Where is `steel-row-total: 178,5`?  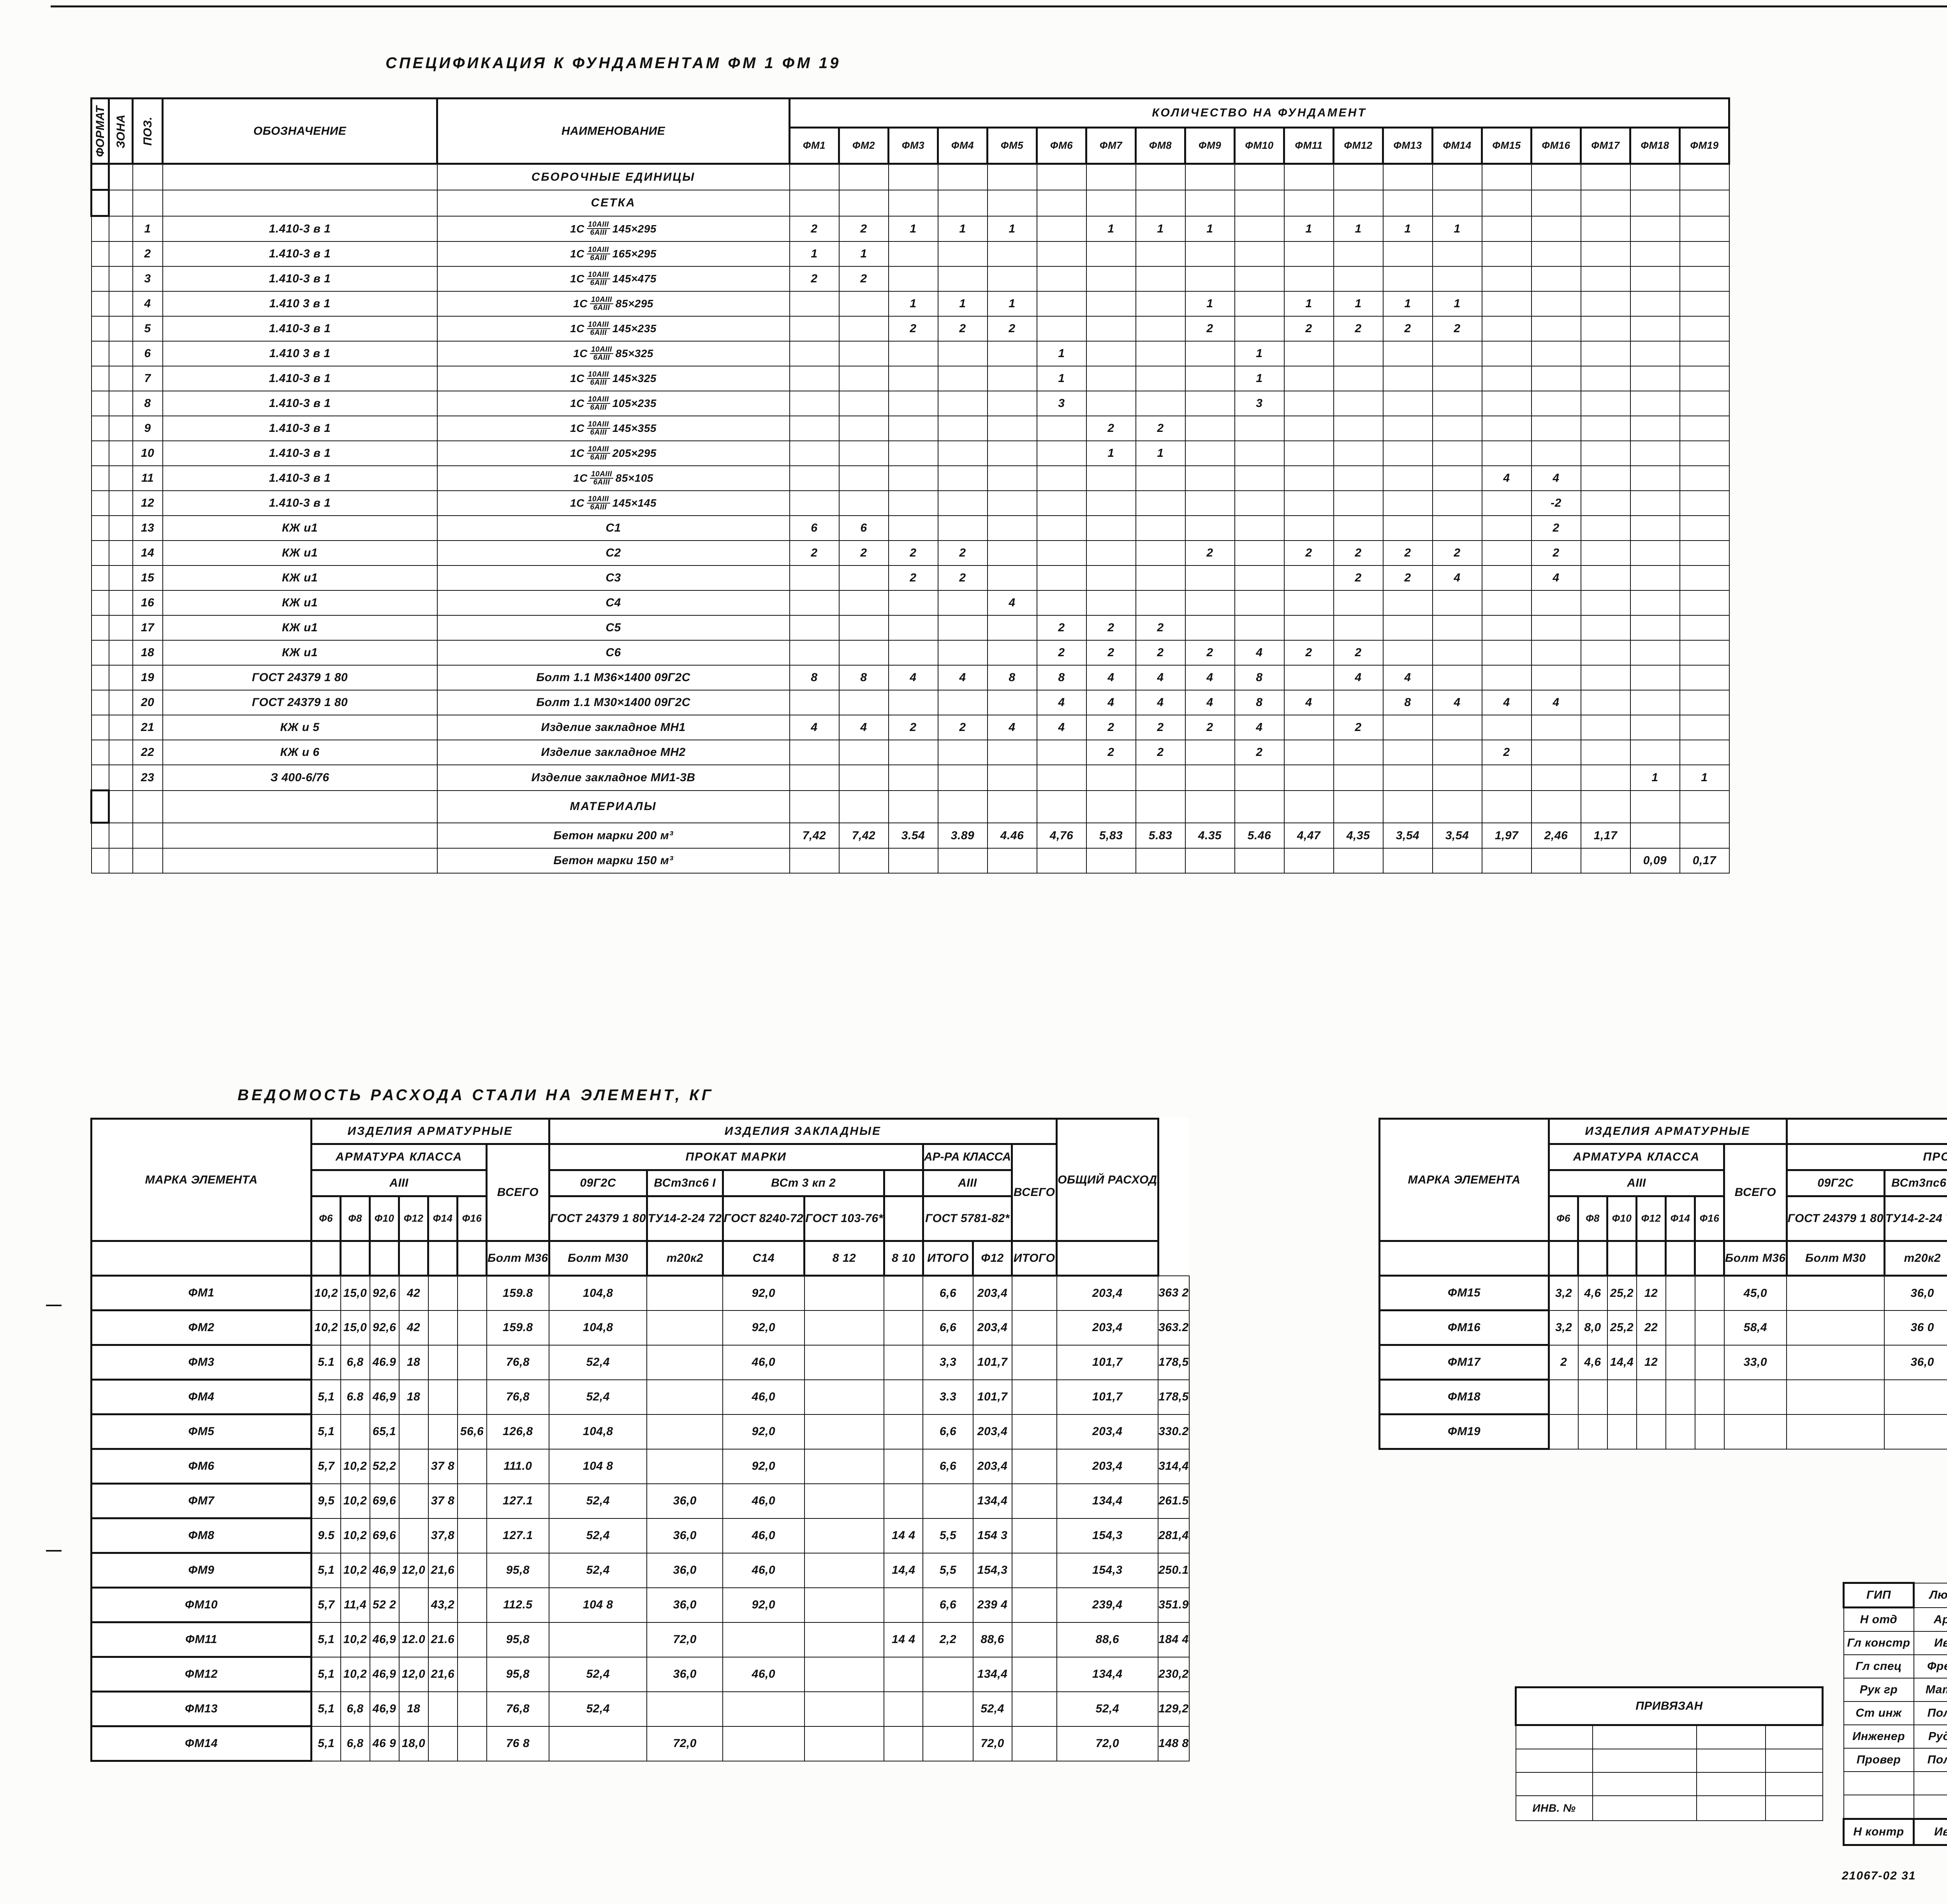
steel-row-total: 178,5 is located at coordinates (1174, 1397).